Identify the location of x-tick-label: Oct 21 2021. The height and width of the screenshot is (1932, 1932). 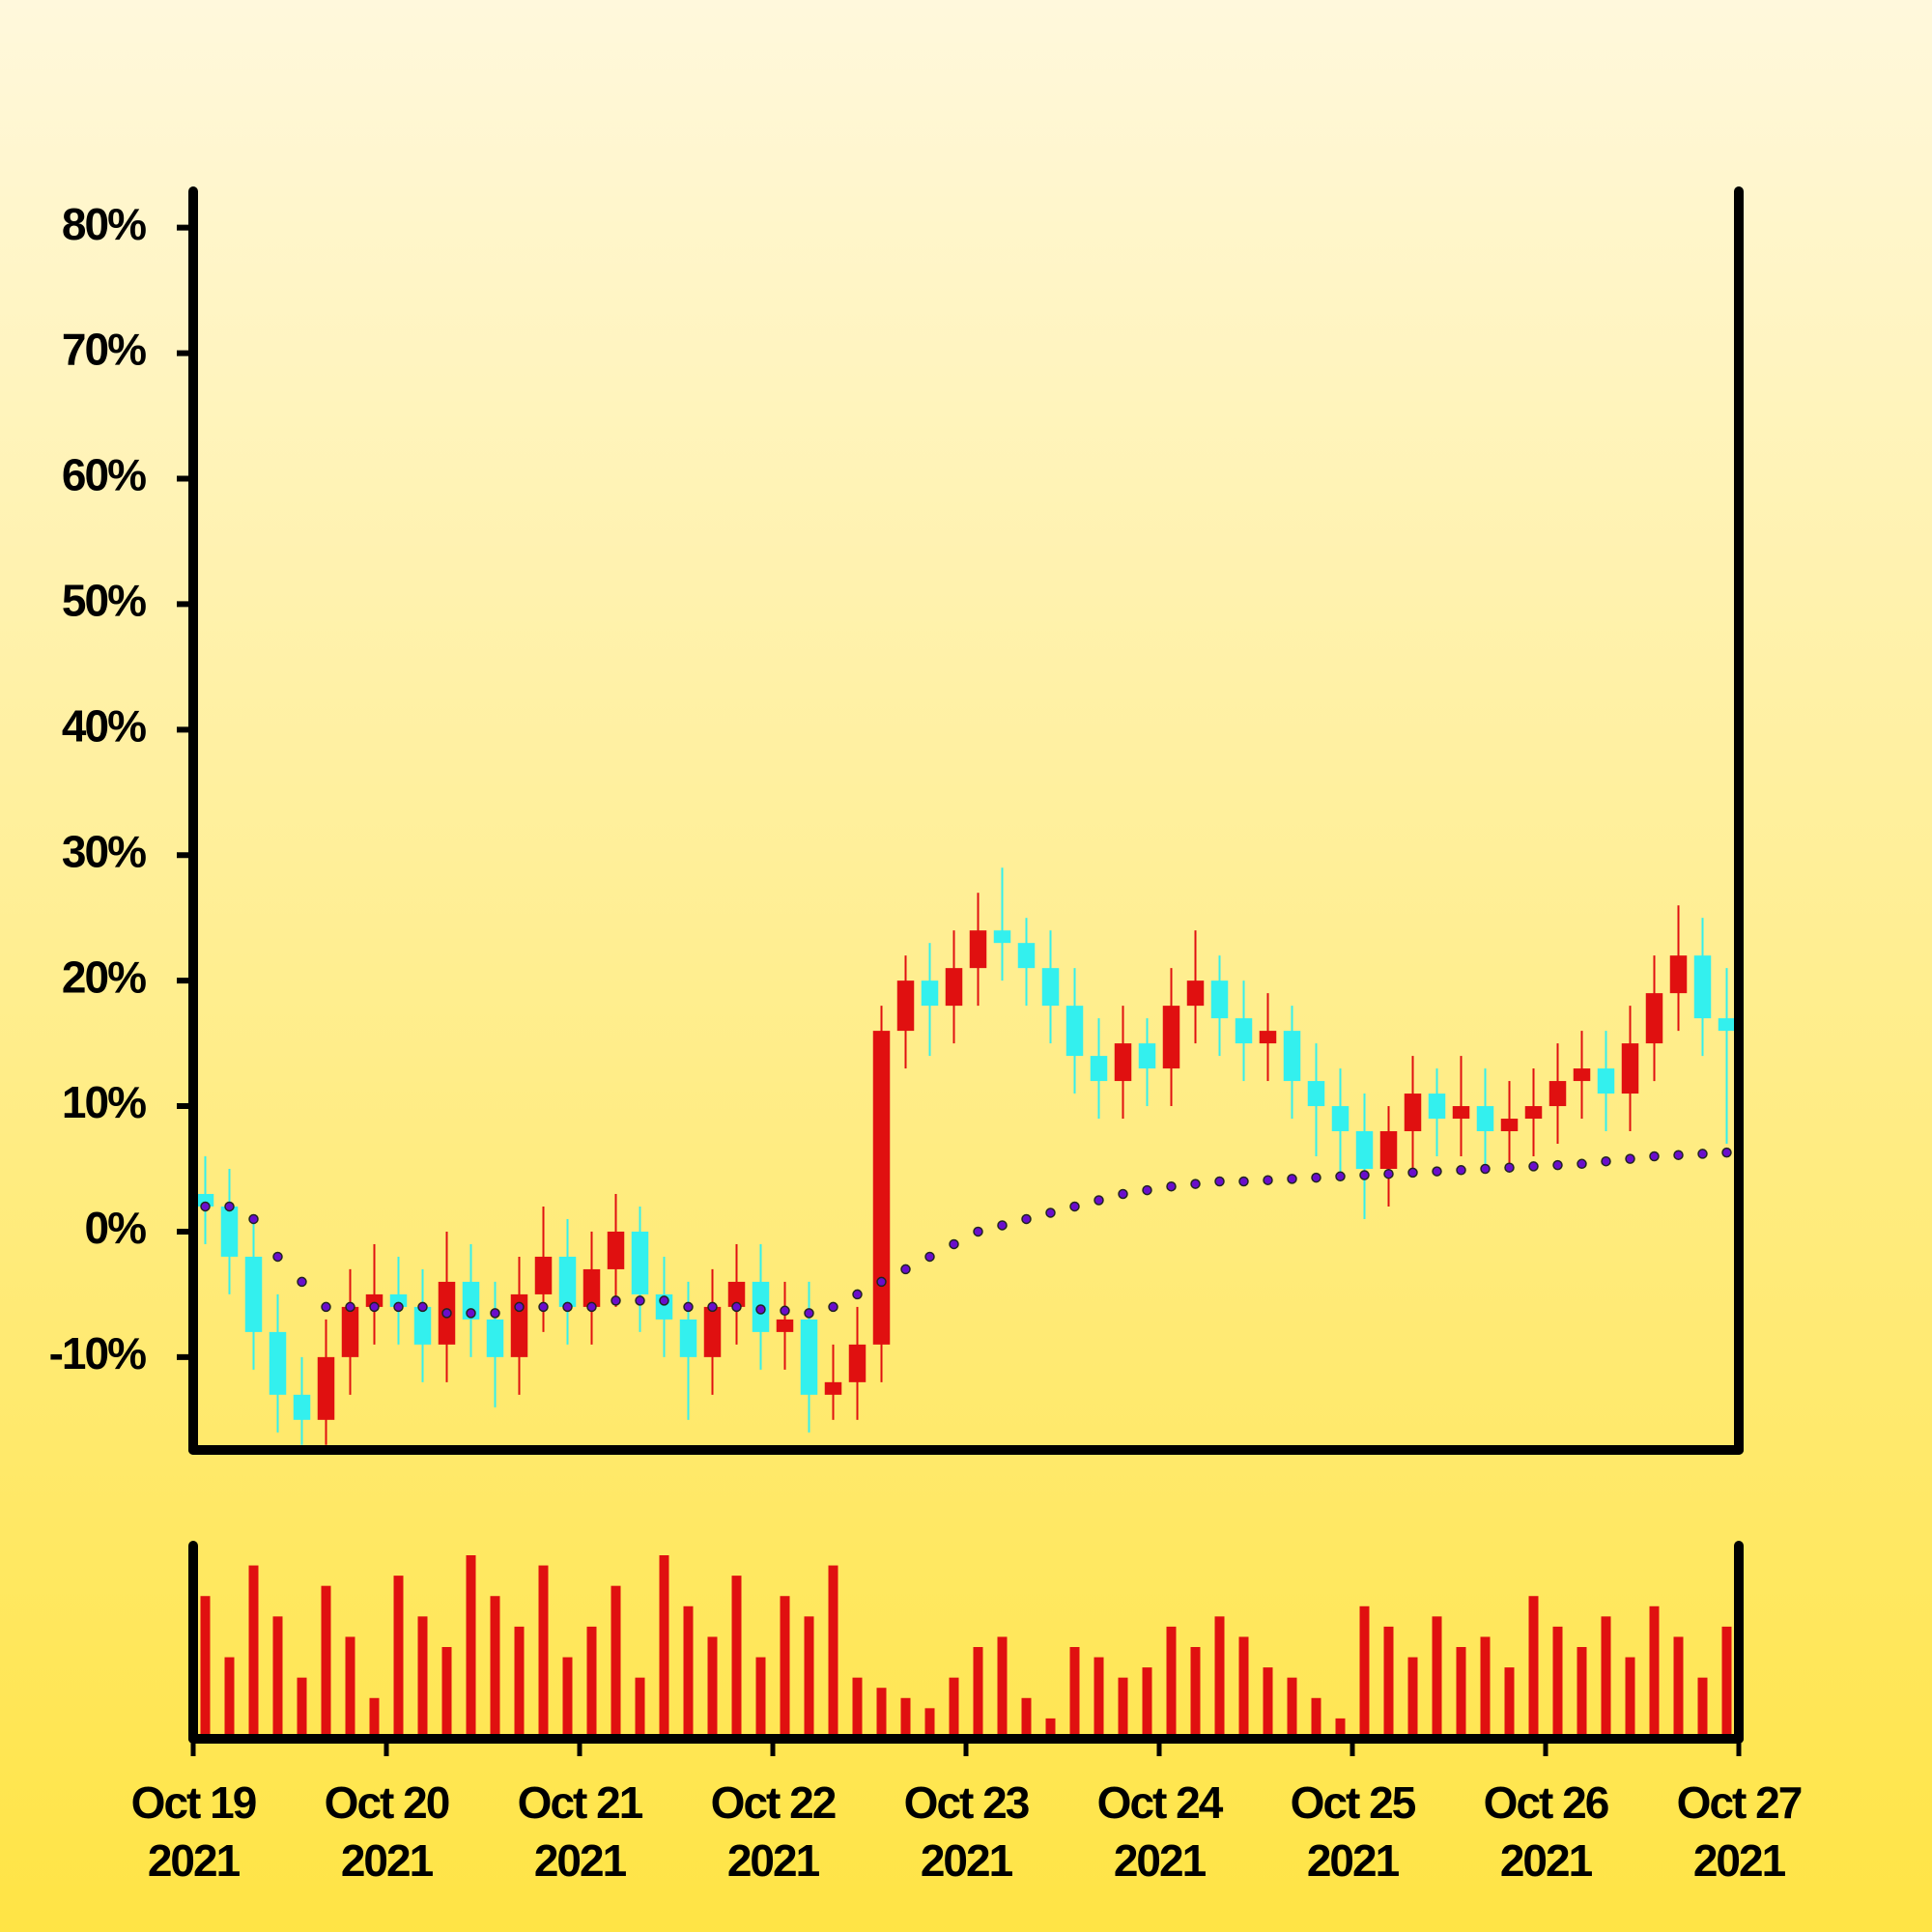
(580, 1831).